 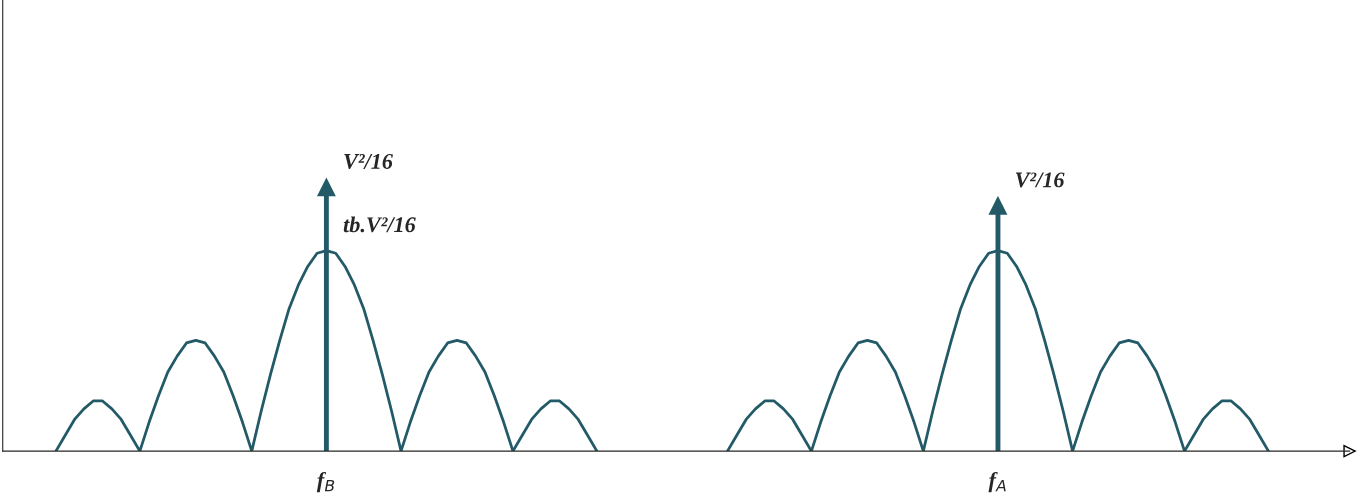 I want to click on x-tick-label: f$_{B}$, so click(x=325, y=482).